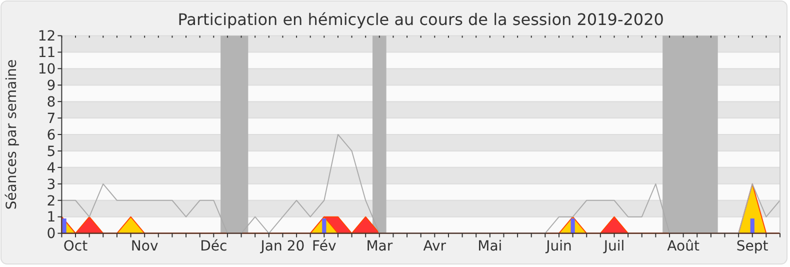  I want to click on x-tick-label: Avr, so click(434, 246).